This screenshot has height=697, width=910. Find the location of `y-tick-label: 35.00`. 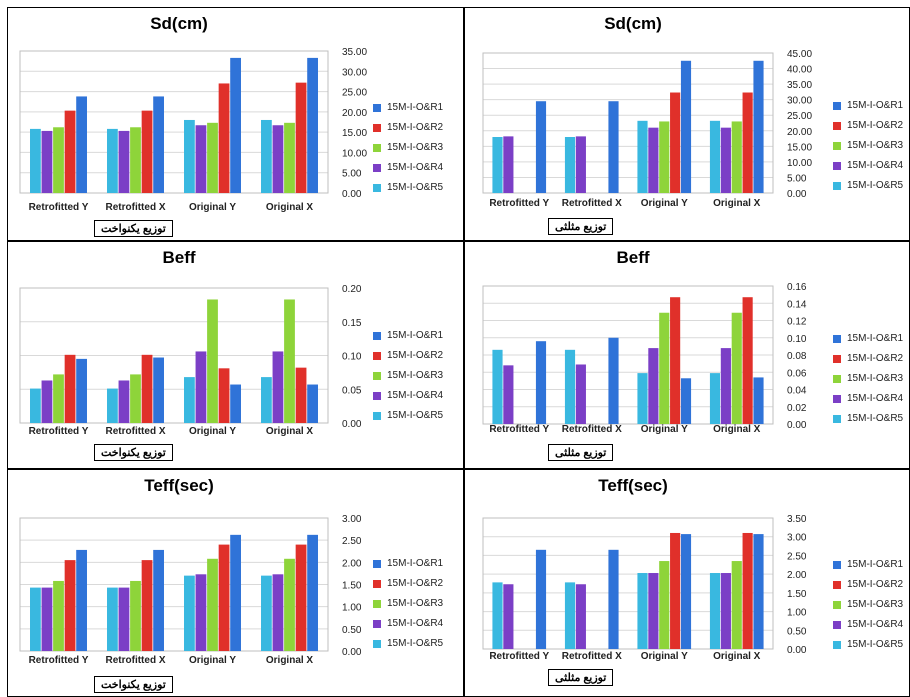

y-tick-label: 35.00 is located at coordinates (799, 85).